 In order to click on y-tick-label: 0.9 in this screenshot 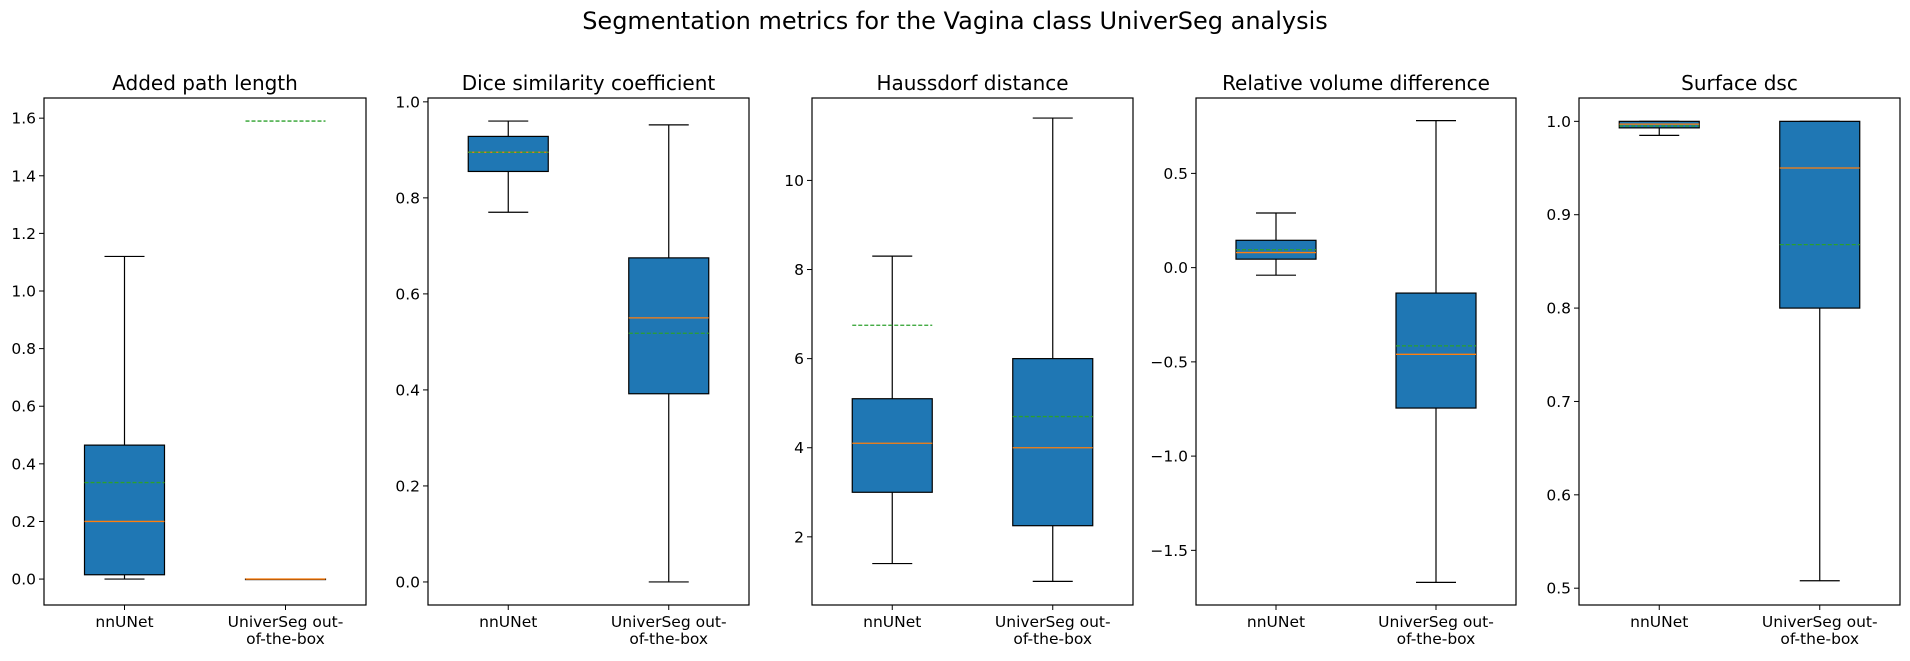, I will do `click(1558, 215)`.